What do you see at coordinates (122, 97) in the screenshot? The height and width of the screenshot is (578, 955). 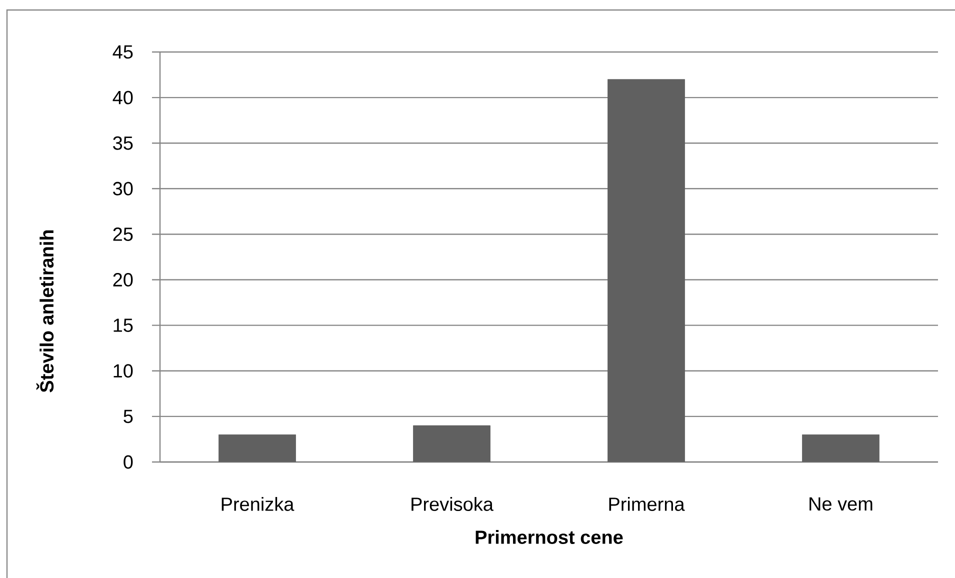 I see `y-tick-label: 40` at bounding box center [122, 97].